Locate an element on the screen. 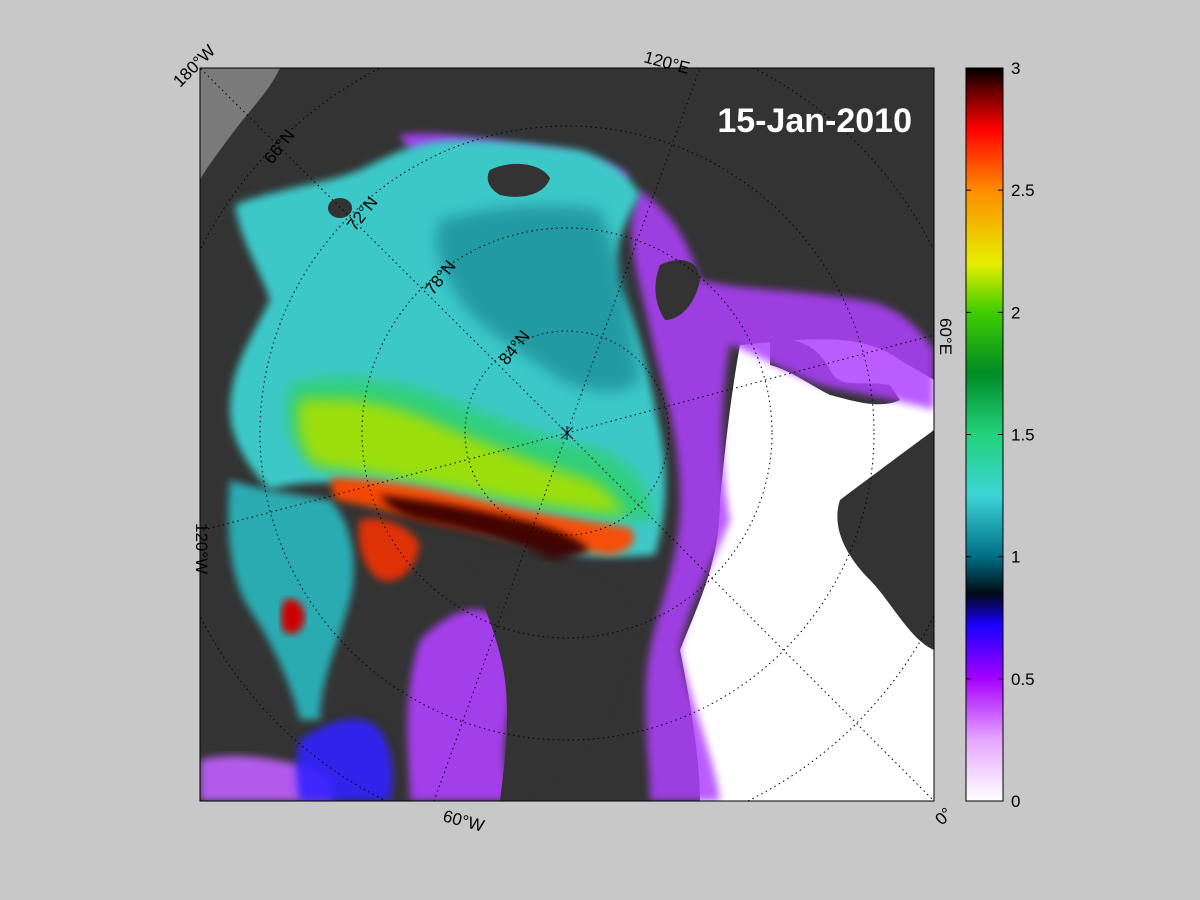 The height and width of the screenshot is (900, 1200). meridian-label-120w: 120°W is located at coordinates (201, 548).